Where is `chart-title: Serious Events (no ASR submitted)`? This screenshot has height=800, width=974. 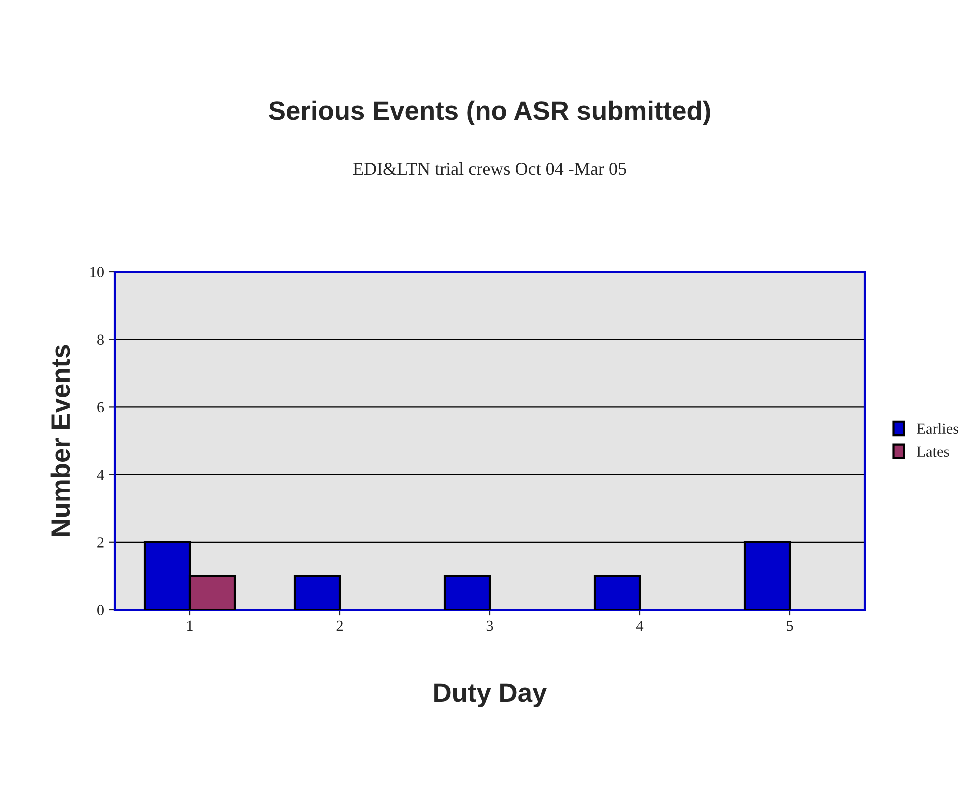 chart-title: Serious Events (no ASR submitted) is located at coordinates (489, 113).